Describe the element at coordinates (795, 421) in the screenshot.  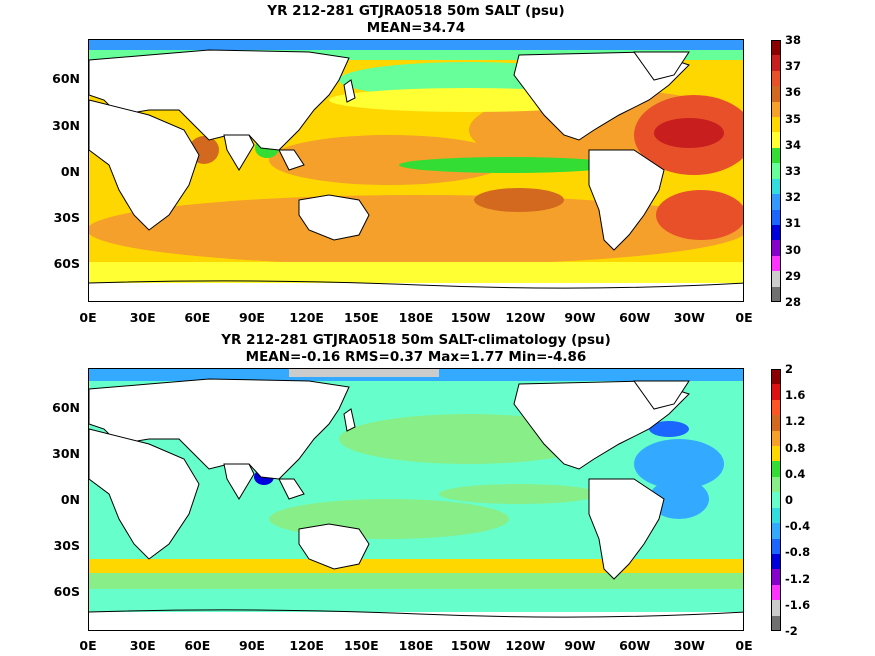
I see `colorbar-tick: 1.2` at that location.